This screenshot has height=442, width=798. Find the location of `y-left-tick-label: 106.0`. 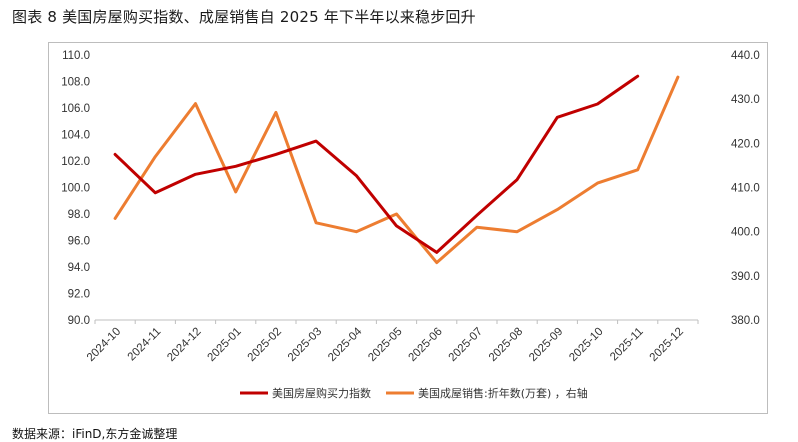

y-left-tick-label: 106.0 is located at coordinates (75, 109).